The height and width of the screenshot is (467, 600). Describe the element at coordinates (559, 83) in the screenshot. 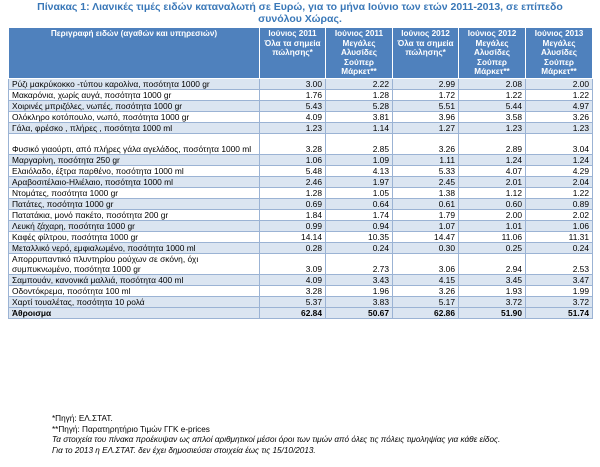

I see `row-value: 2.00` at that location.